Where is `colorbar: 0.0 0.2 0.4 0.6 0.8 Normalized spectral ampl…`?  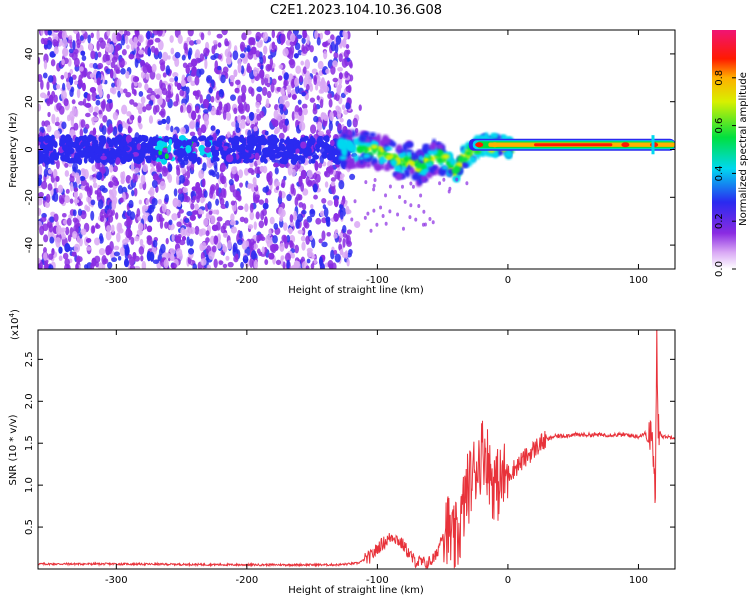 colorbar: 0.0 0.2 0.4 0.6 0.8 Normalized spectral ampl… is located at coordinates (730, 153).